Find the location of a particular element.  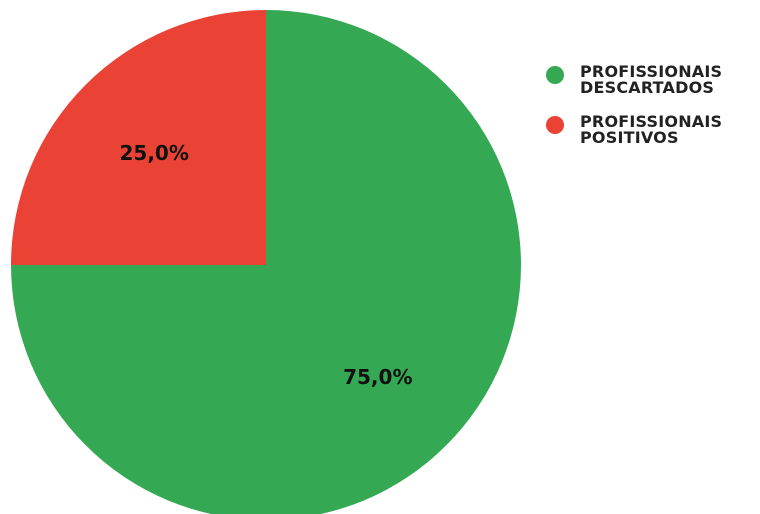

legend-label-descartados: PROFISSIONAIS DESCARTADOS is located at coordinates (651, 79).